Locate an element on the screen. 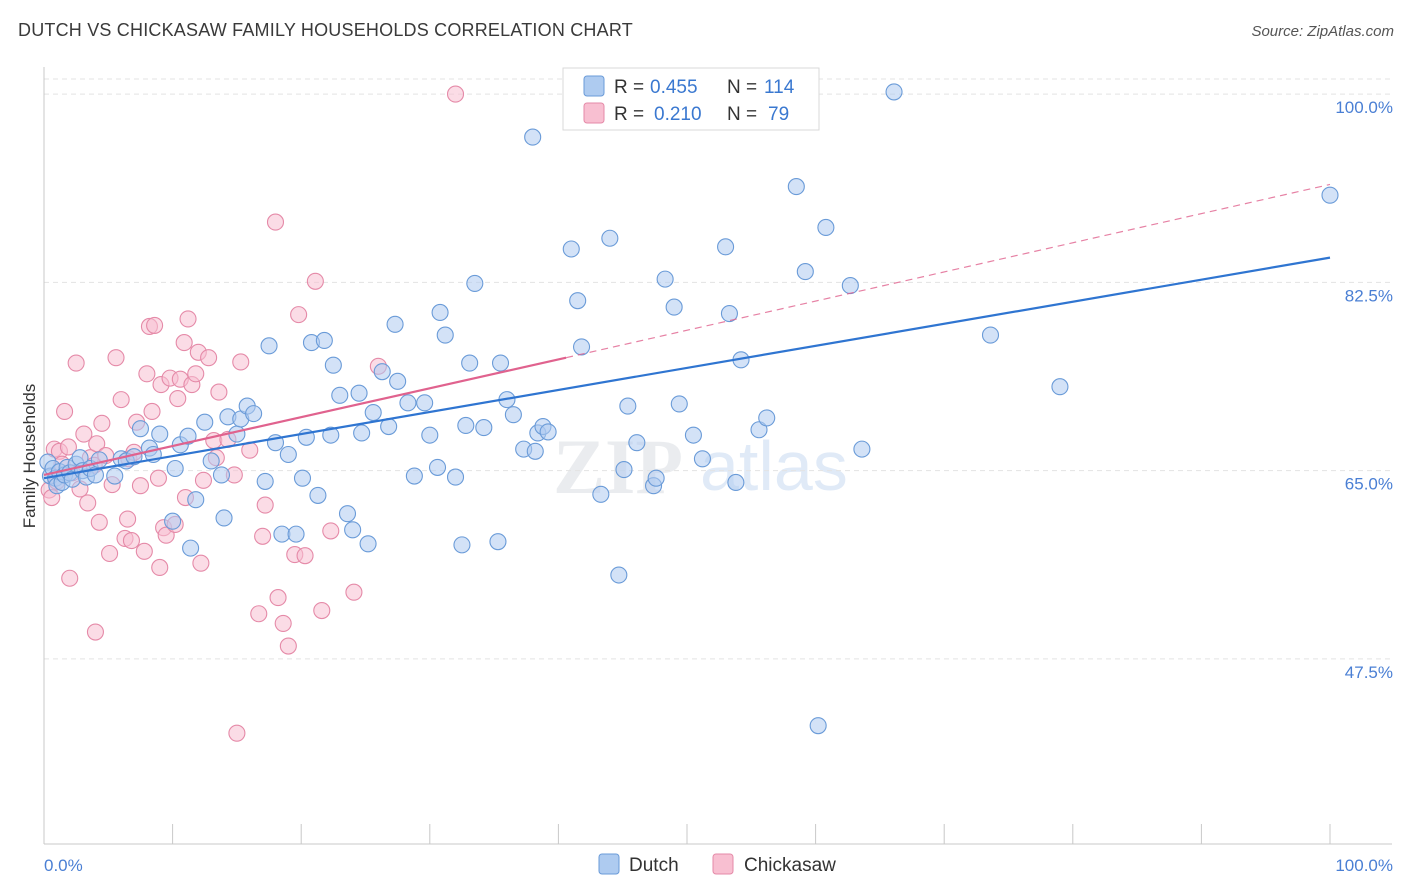 This screenshot has width=1406, height=892. chickasaw-bottom-label: Chickasaw is located at coordinates (790, 865).